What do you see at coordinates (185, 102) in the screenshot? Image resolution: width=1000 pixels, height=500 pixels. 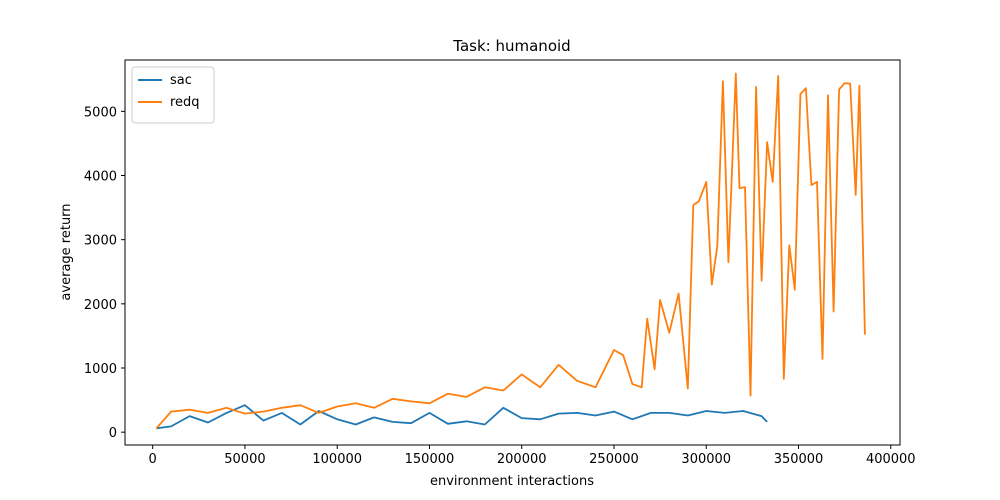 I see `legend-label-redq: redq` at bounding box center [185, 102].